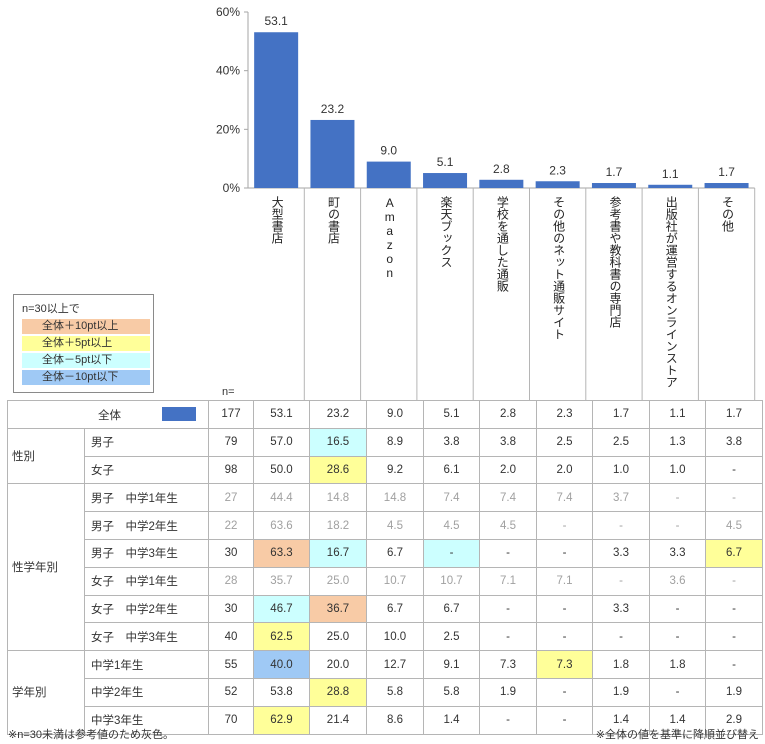 The image size is (765, 744). I want to click on footnote-sort: ※全体の値を基準に降順並び替え, so click(677, 735).